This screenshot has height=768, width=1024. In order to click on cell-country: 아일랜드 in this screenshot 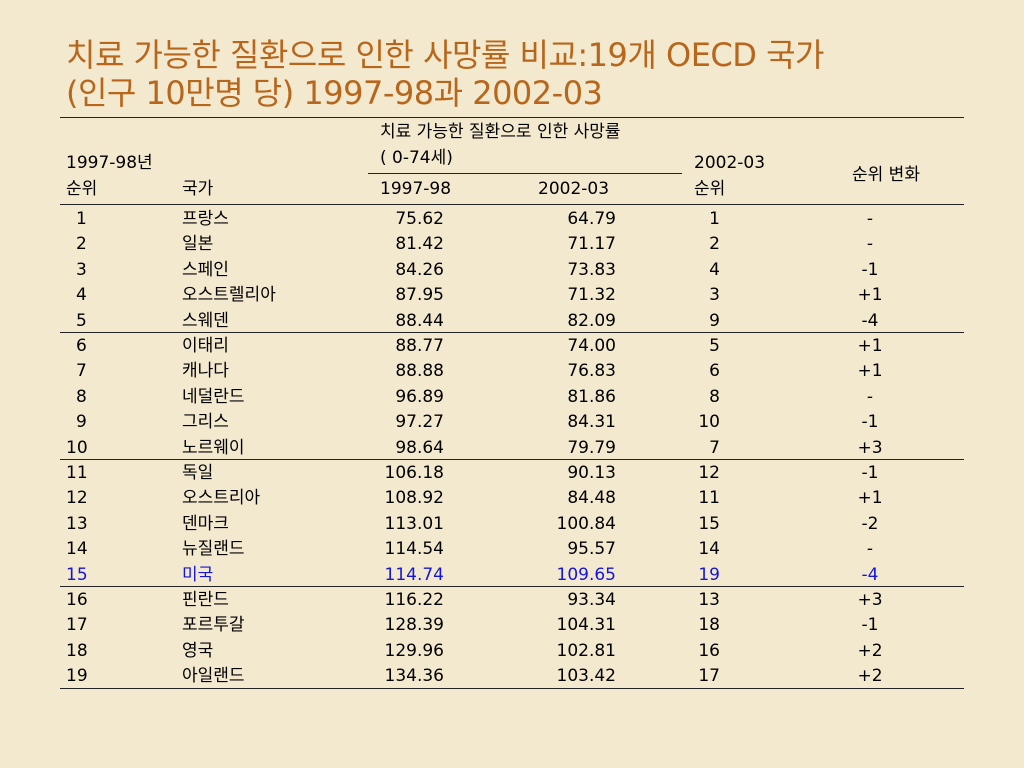, I will do `click(213, 676)`.